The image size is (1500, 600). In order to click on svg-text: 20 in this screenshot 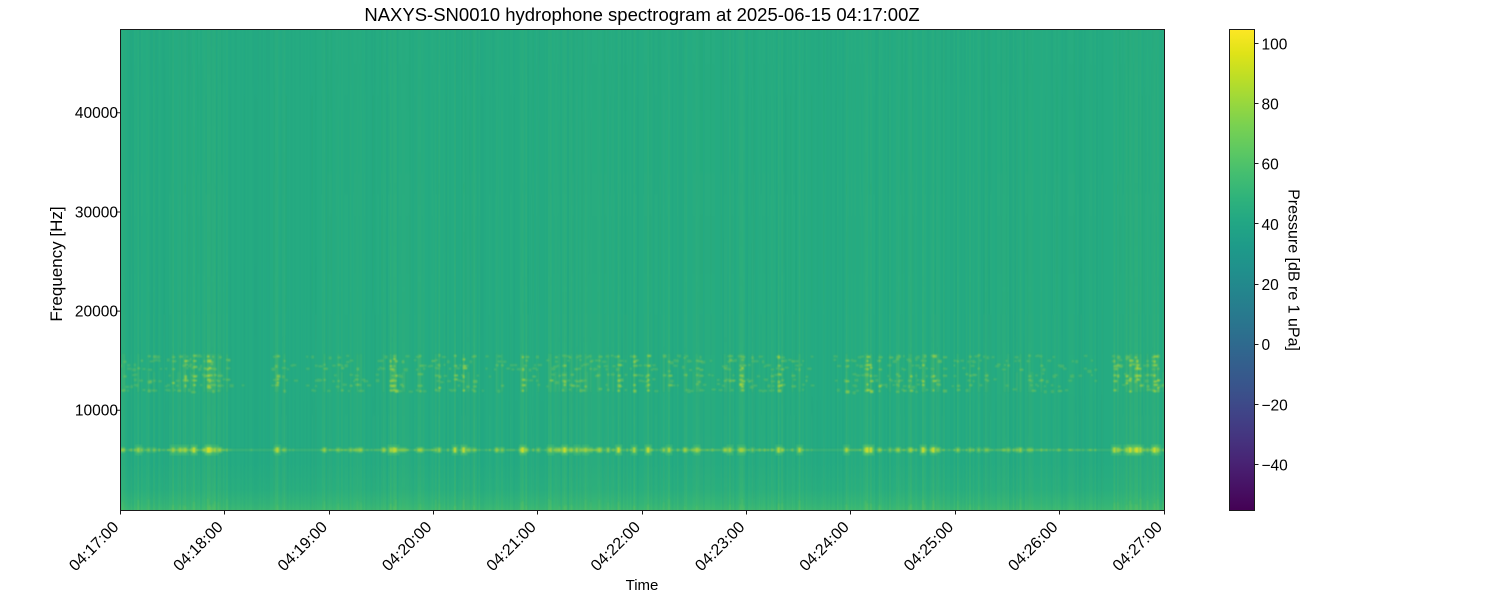, I will do `click(1271, 285)`.